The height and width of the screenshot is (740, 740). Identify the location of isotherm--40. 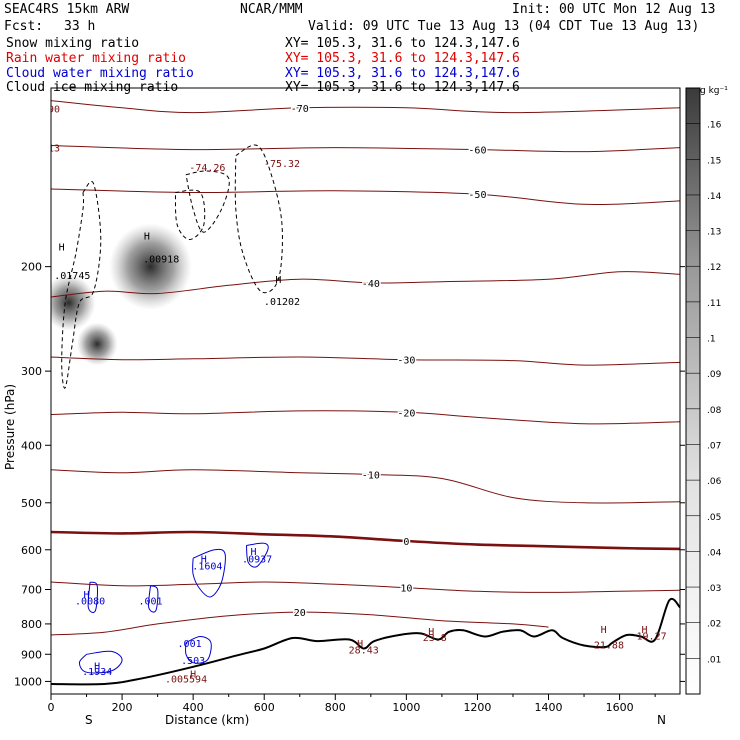
(365, 284).